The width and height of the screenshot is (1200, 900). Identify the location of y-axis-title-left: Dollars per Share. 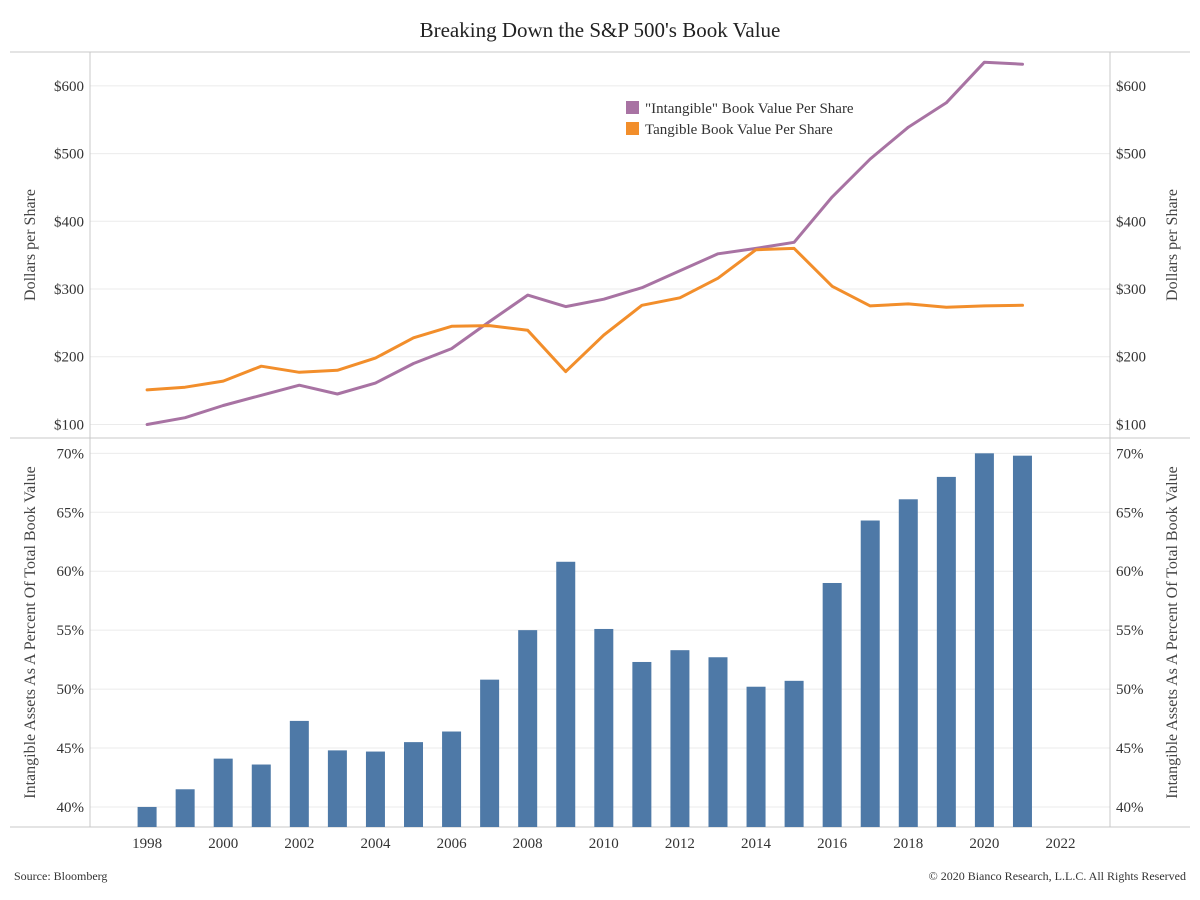
(30, 245).